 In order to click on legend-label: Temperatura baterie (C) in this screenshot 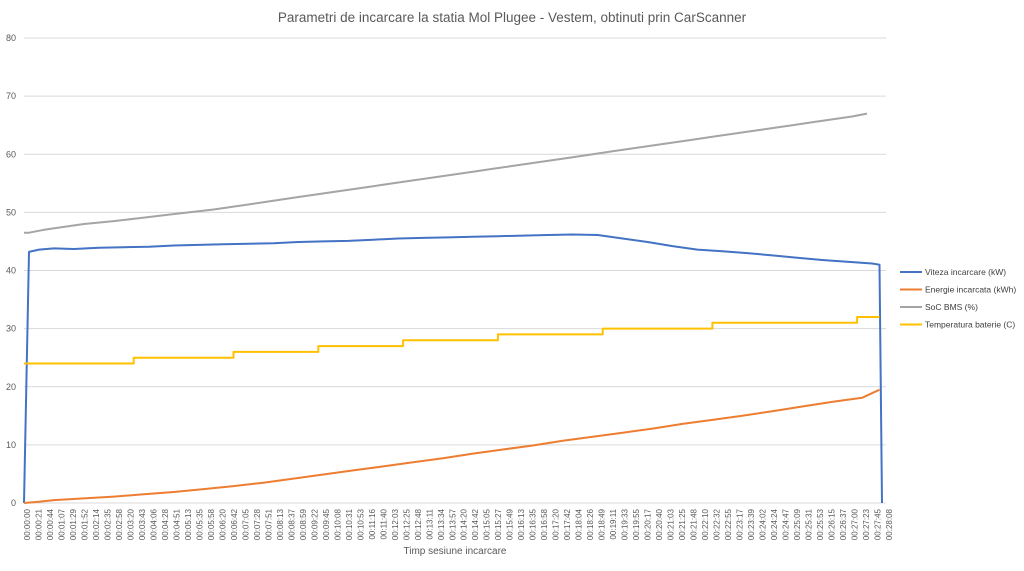, I will do `click(970, 325)`.